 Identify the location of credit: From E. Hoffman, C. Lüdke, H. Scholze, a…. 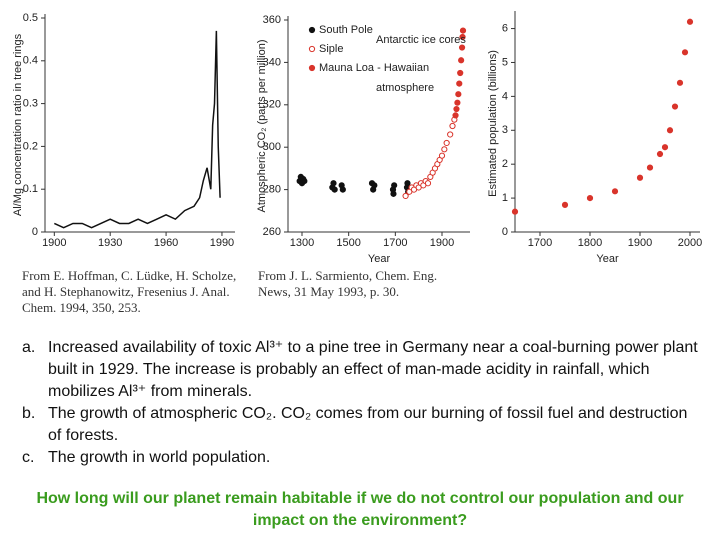
(129, 291).